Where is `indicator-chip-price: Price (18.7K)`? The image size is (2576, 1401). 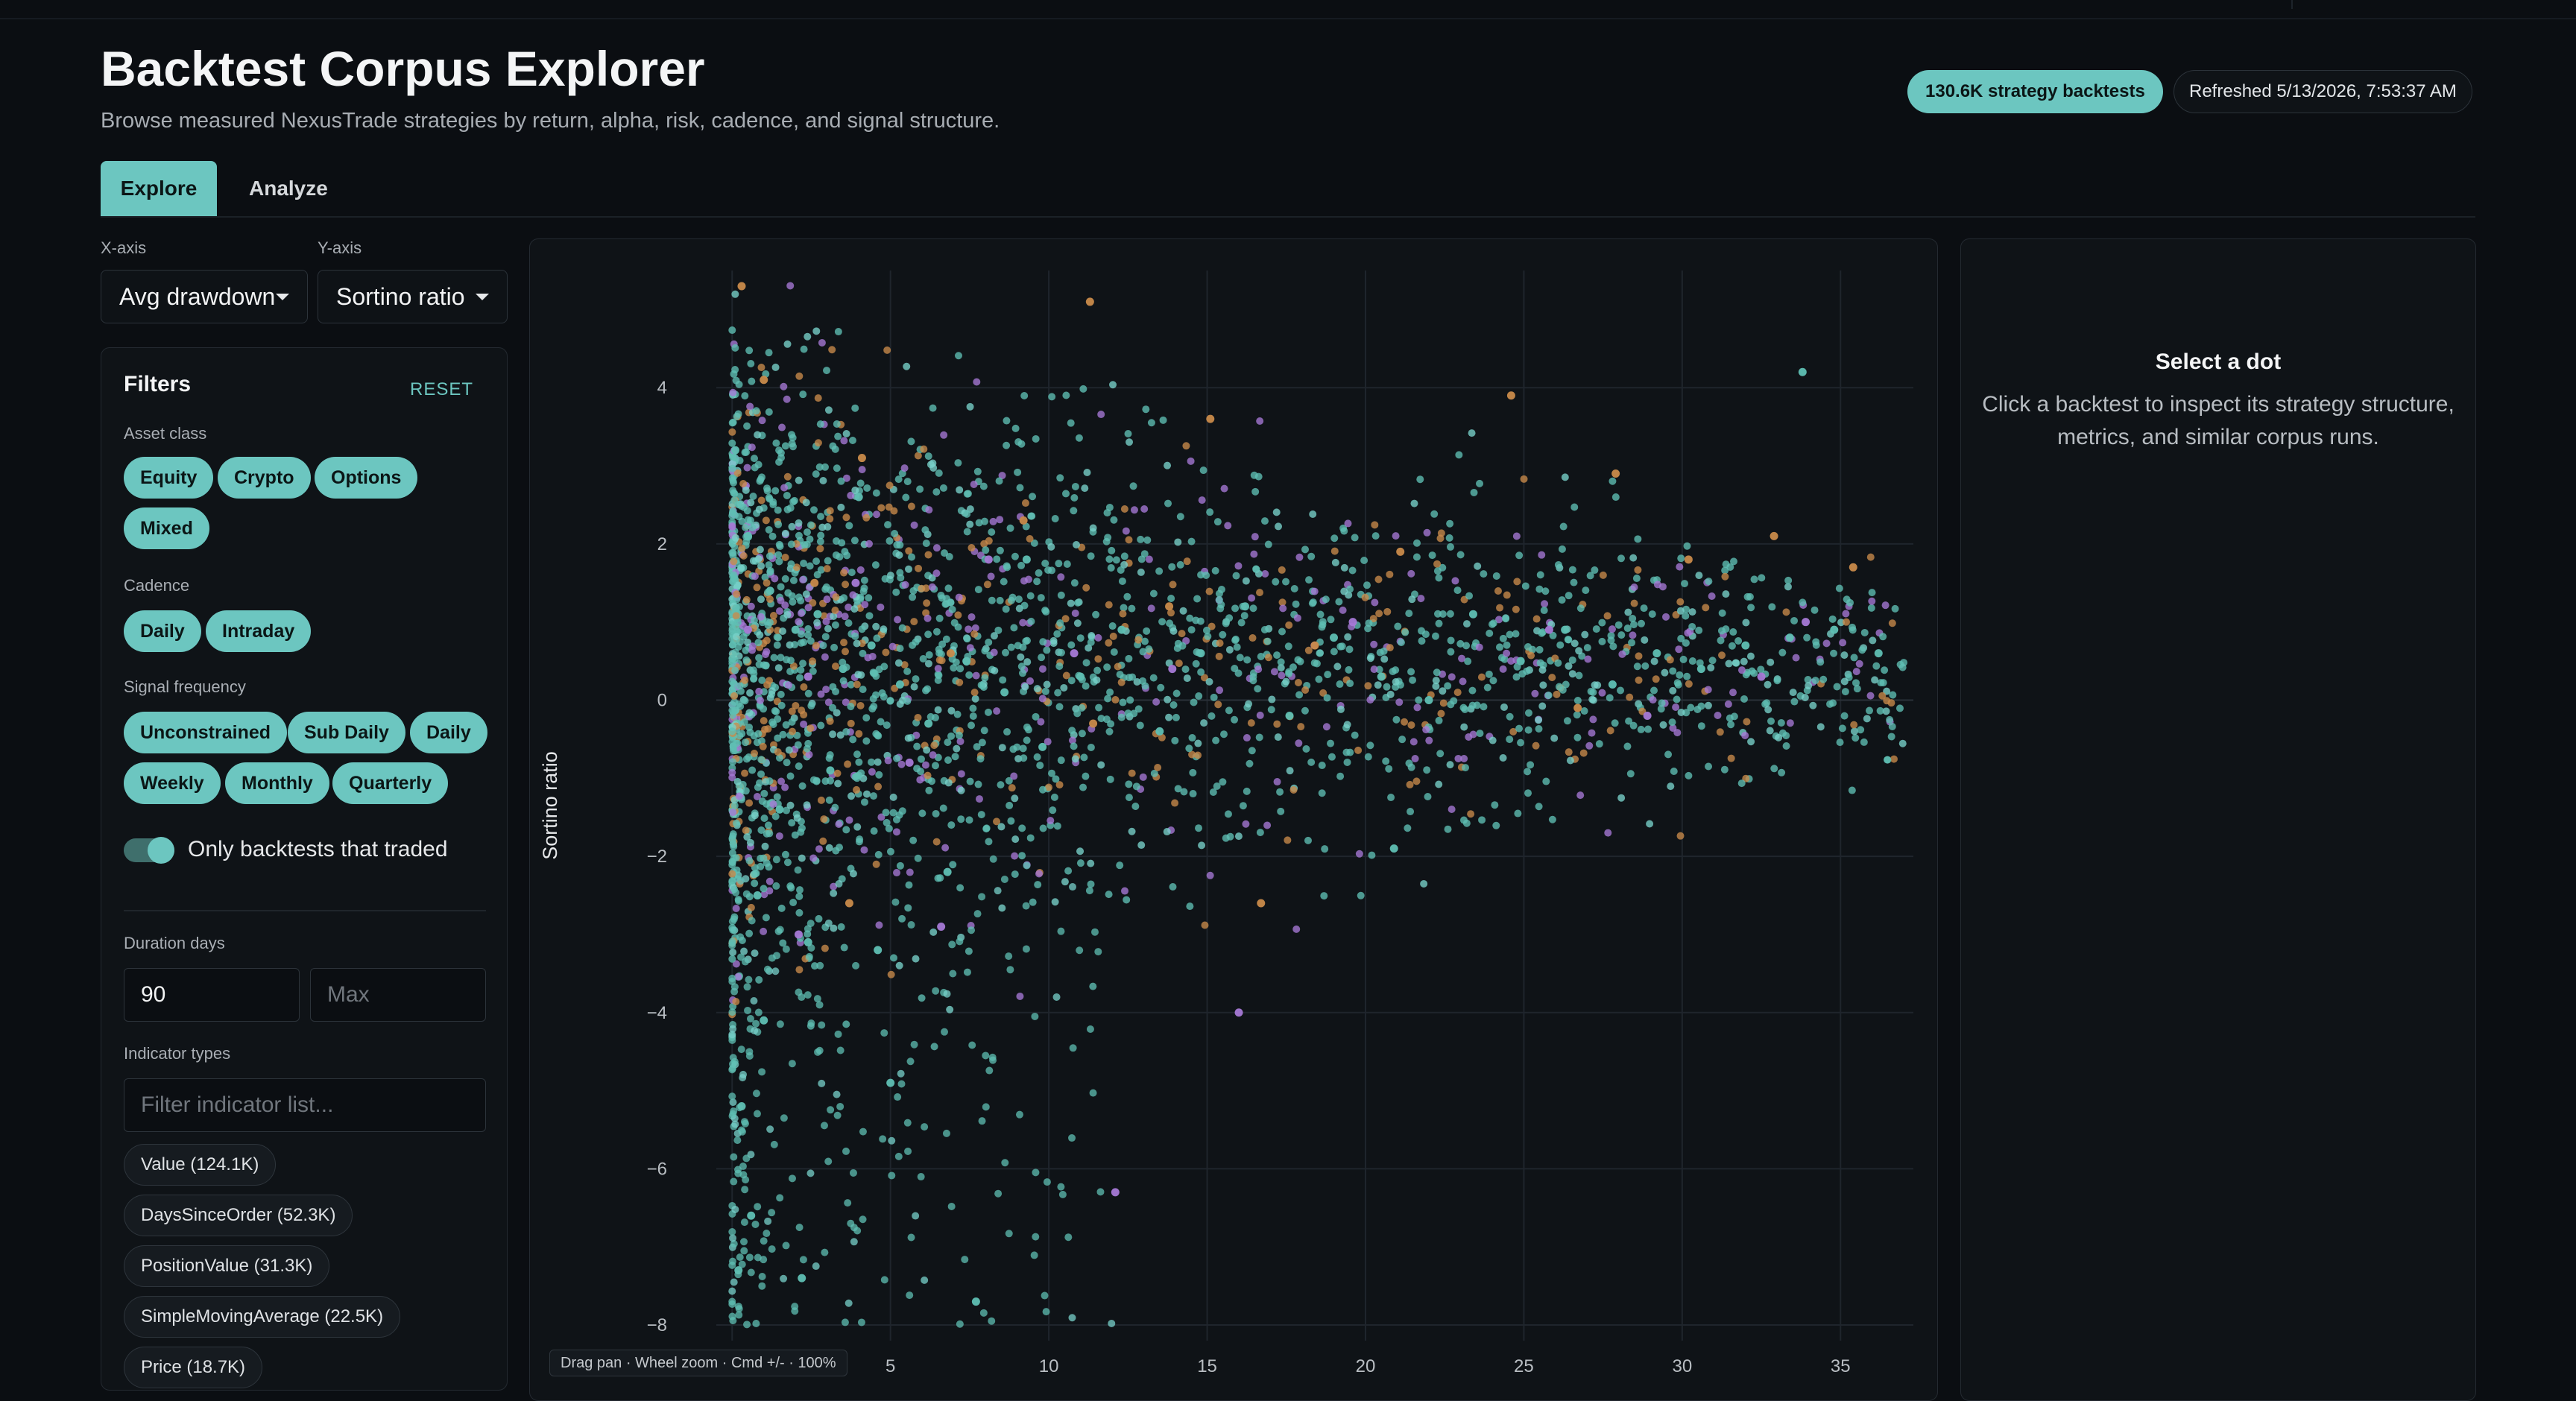
indicator-chip-price: Price (18.7K) is located at coordinates (193, 1367).